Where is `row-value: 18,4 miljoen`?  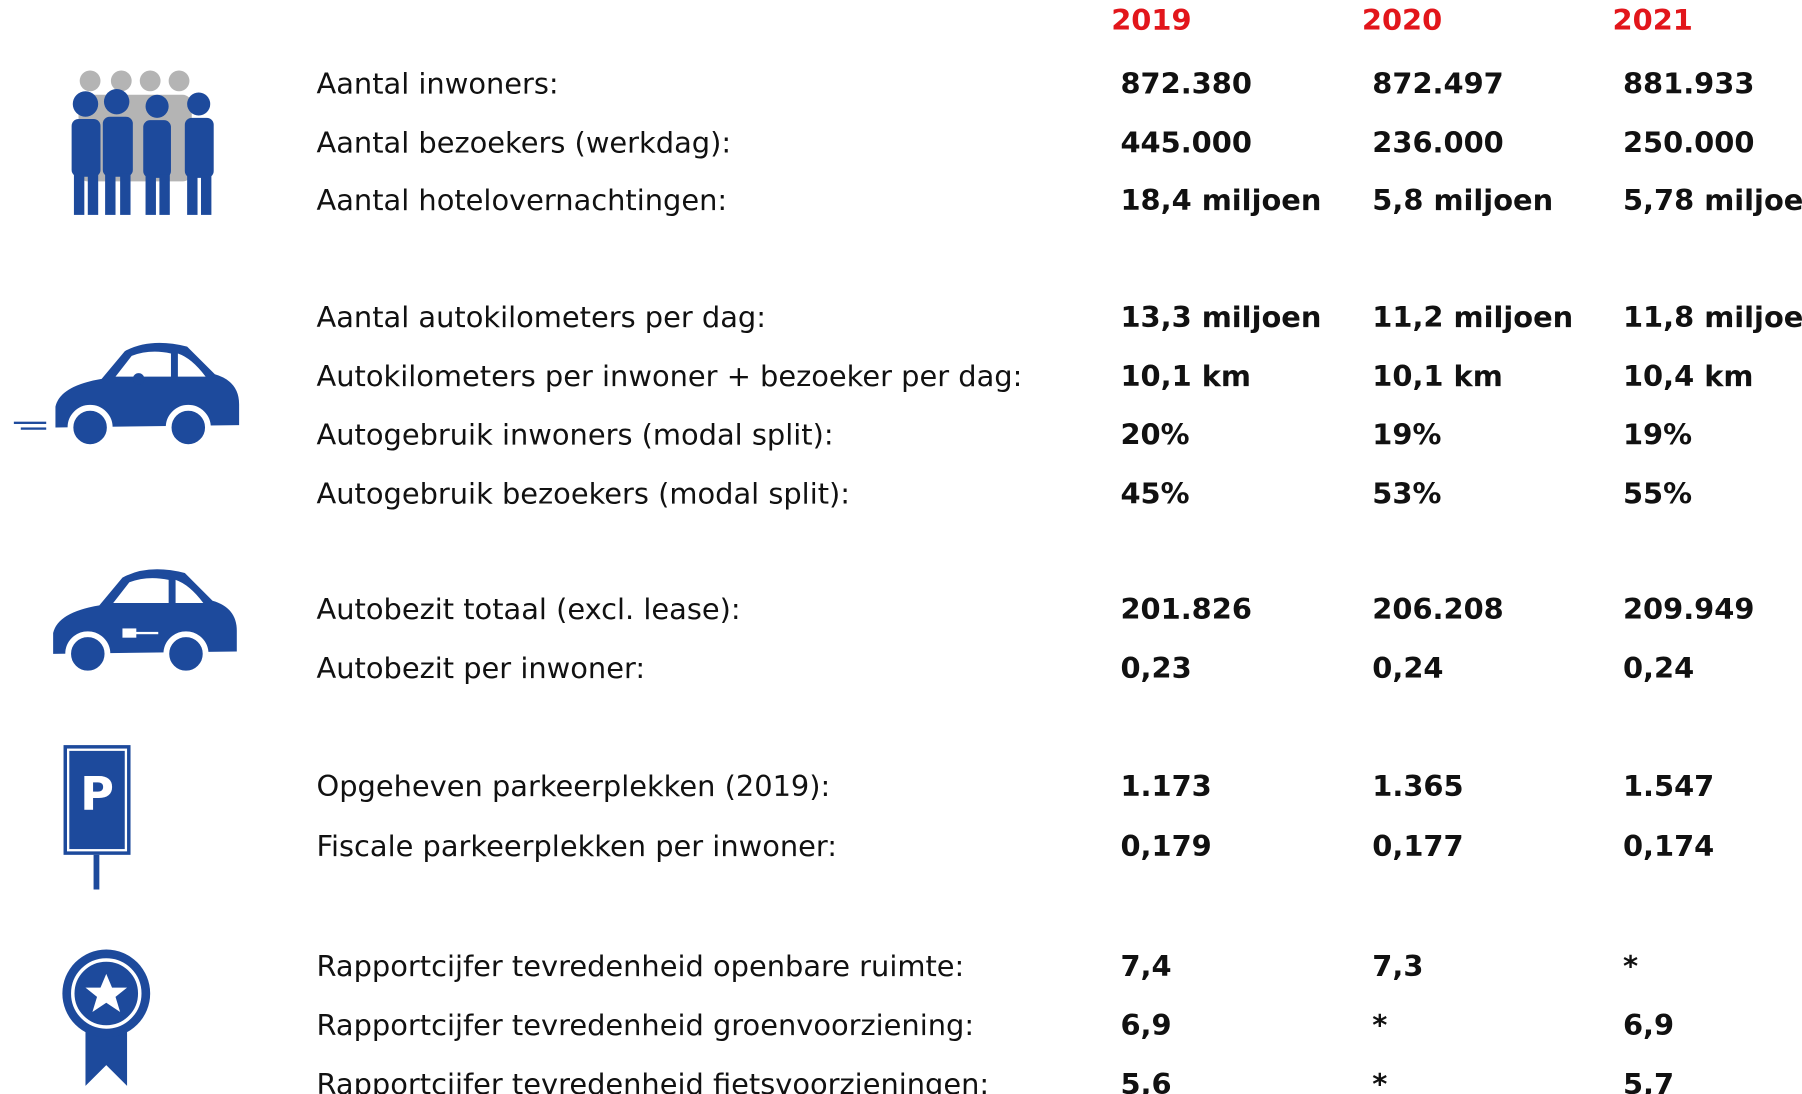 row-value: 18,4 miljoen is located at coordinates (1220, 200).